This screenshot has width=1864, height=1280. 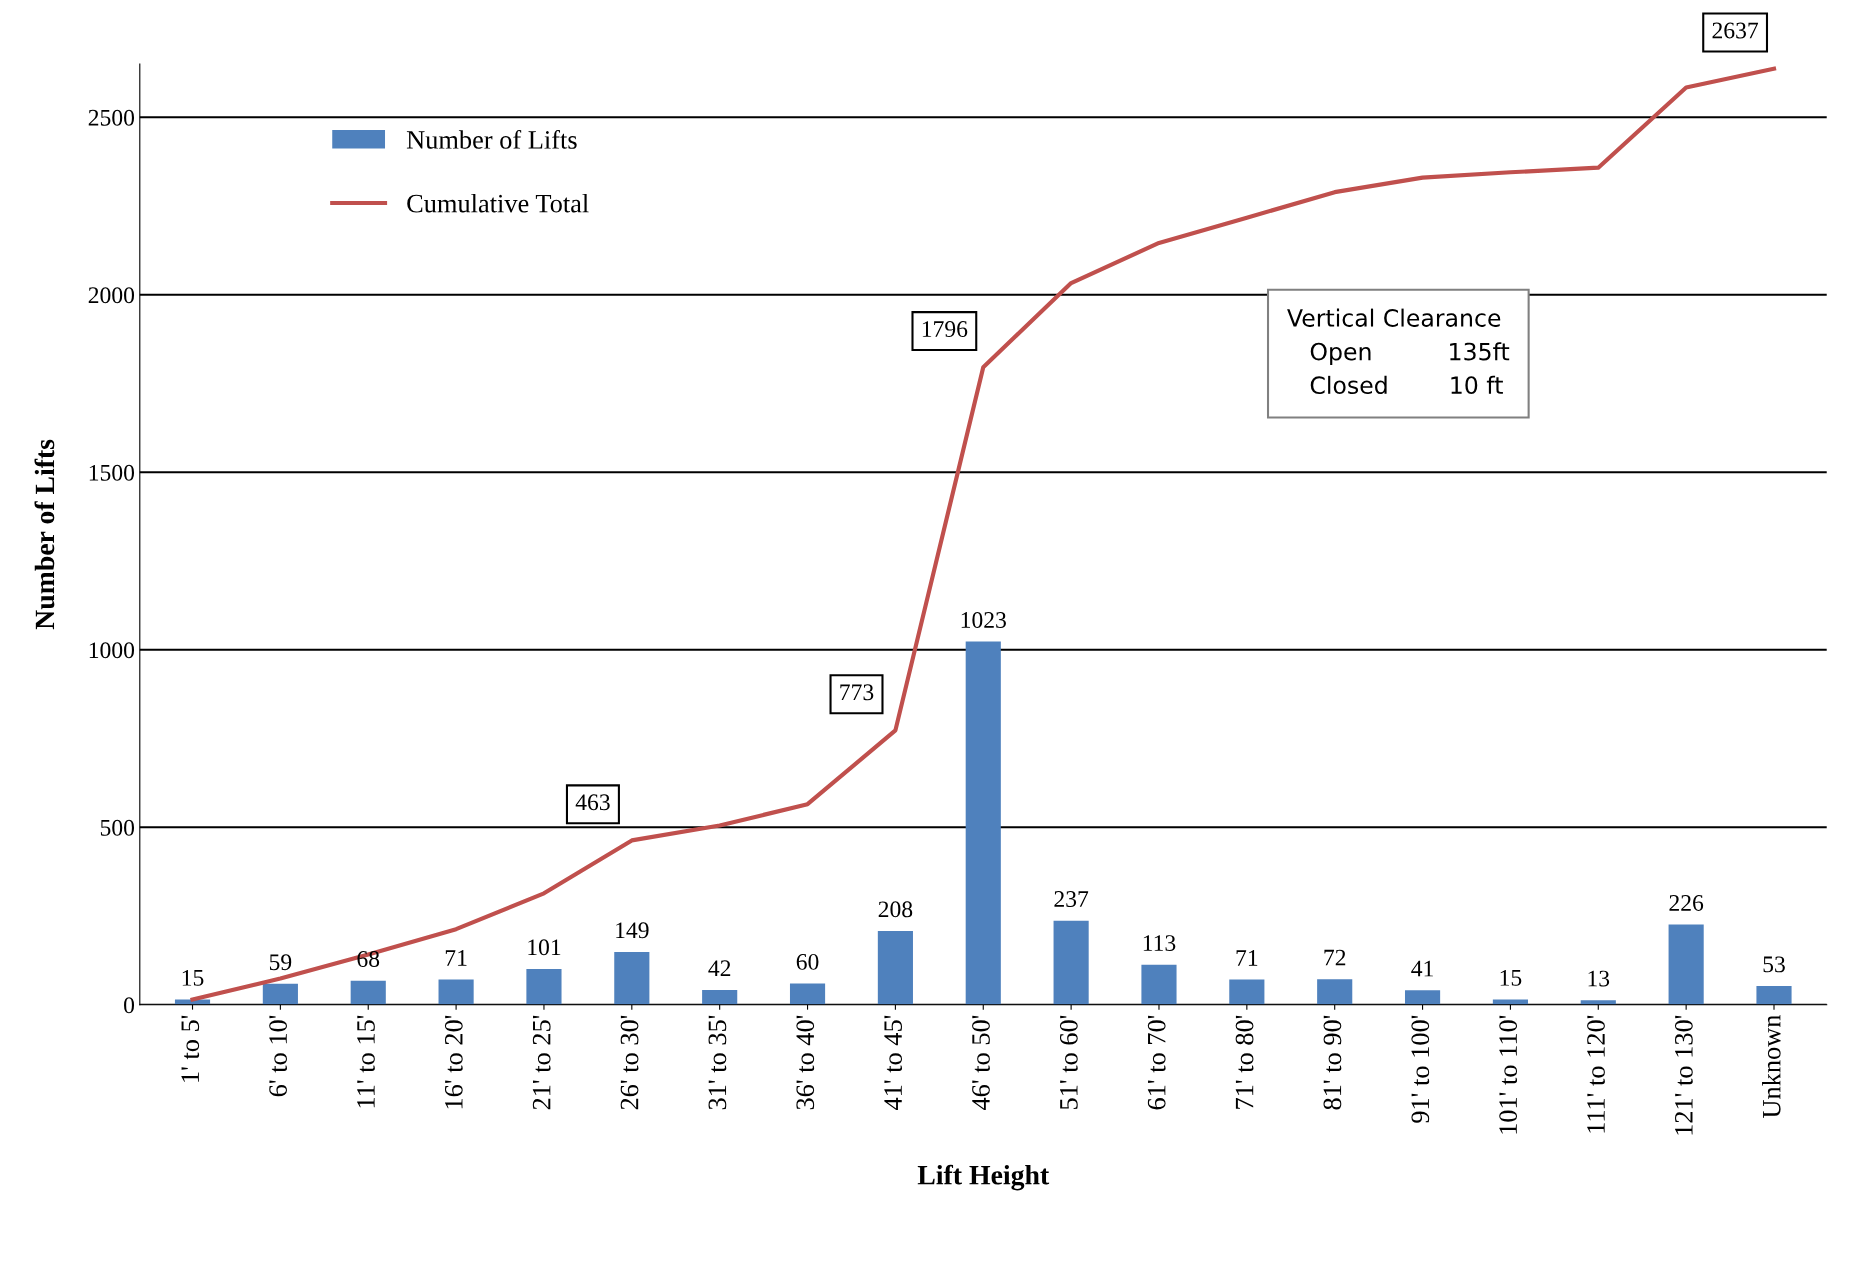 I want to click on x-tick-label: 121' to 130', so click(x=1683, y=1075).